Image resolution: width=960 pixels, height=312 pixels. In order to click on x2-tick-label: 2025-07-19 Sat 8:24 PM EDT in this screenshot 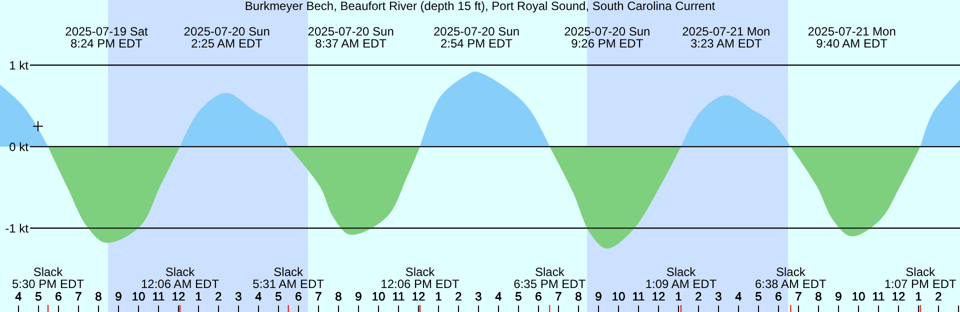, I will do `click(107, 37)`.